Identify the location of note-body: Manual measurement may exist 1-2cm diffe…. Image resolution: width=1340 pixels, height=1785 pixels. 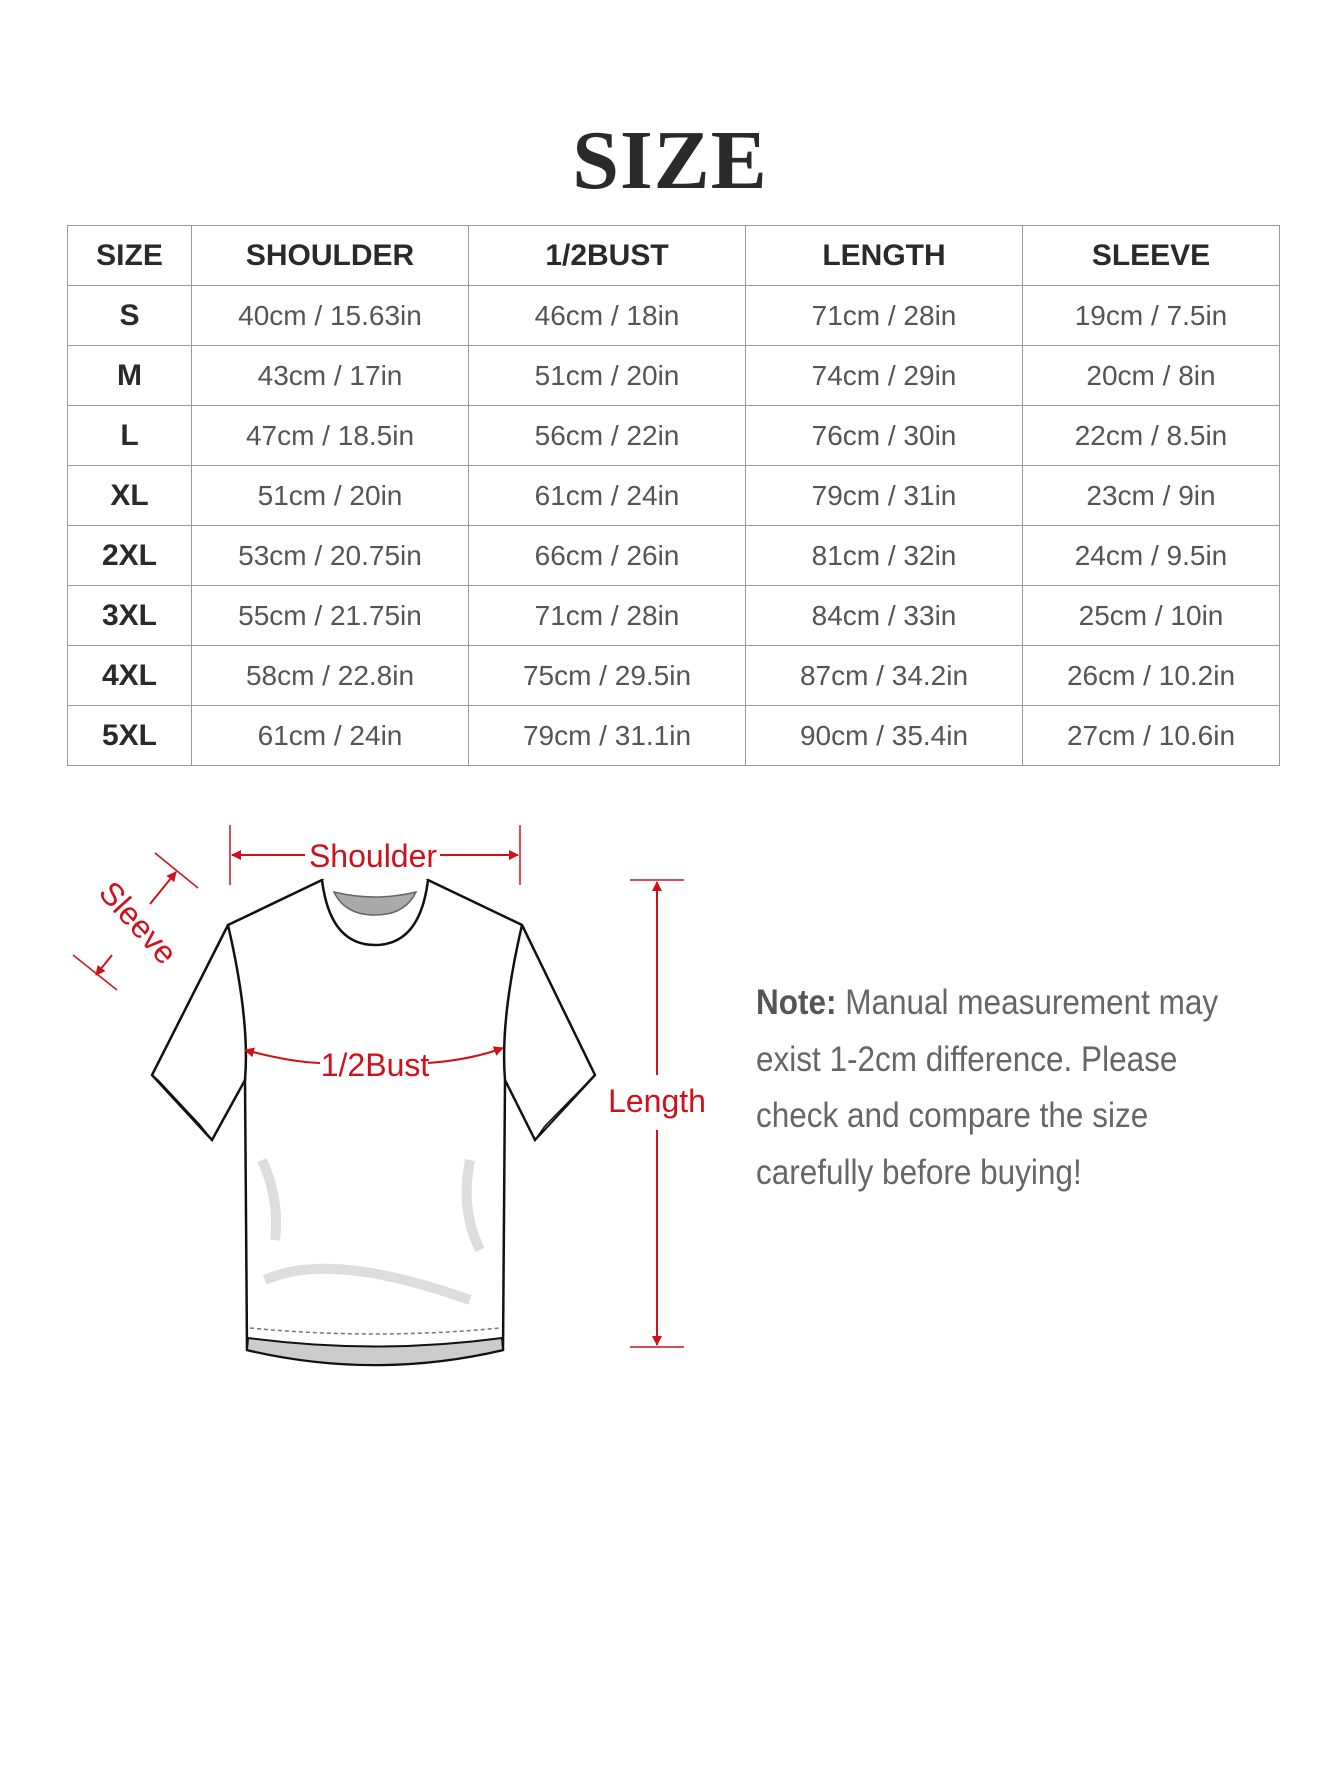
(987, 1087).